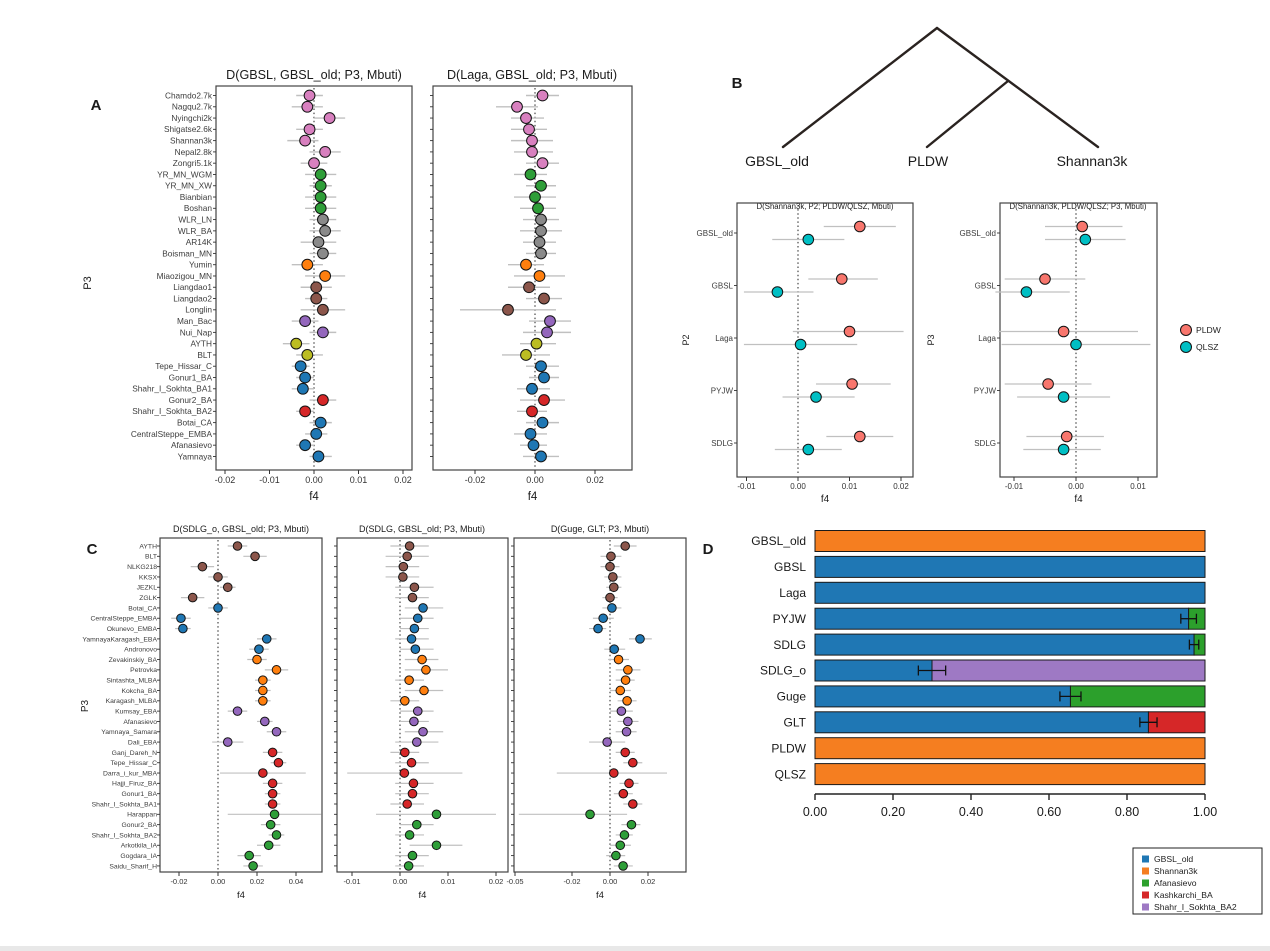  I want to click on category-label: Laga, so click(987, 338).